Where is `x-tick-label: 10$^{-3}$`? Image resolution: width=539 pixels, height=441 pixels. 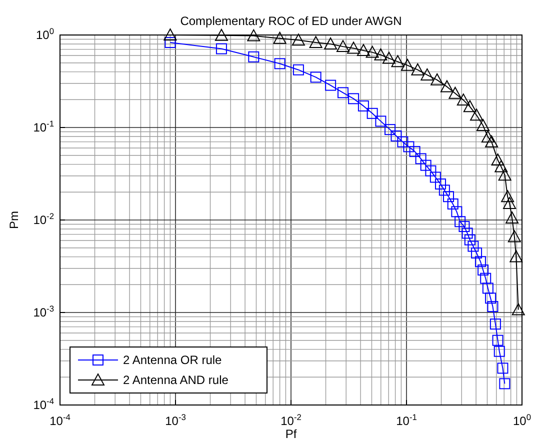 x-tick-label: 10$^{-3}$ is located at coordinates (175, 420).